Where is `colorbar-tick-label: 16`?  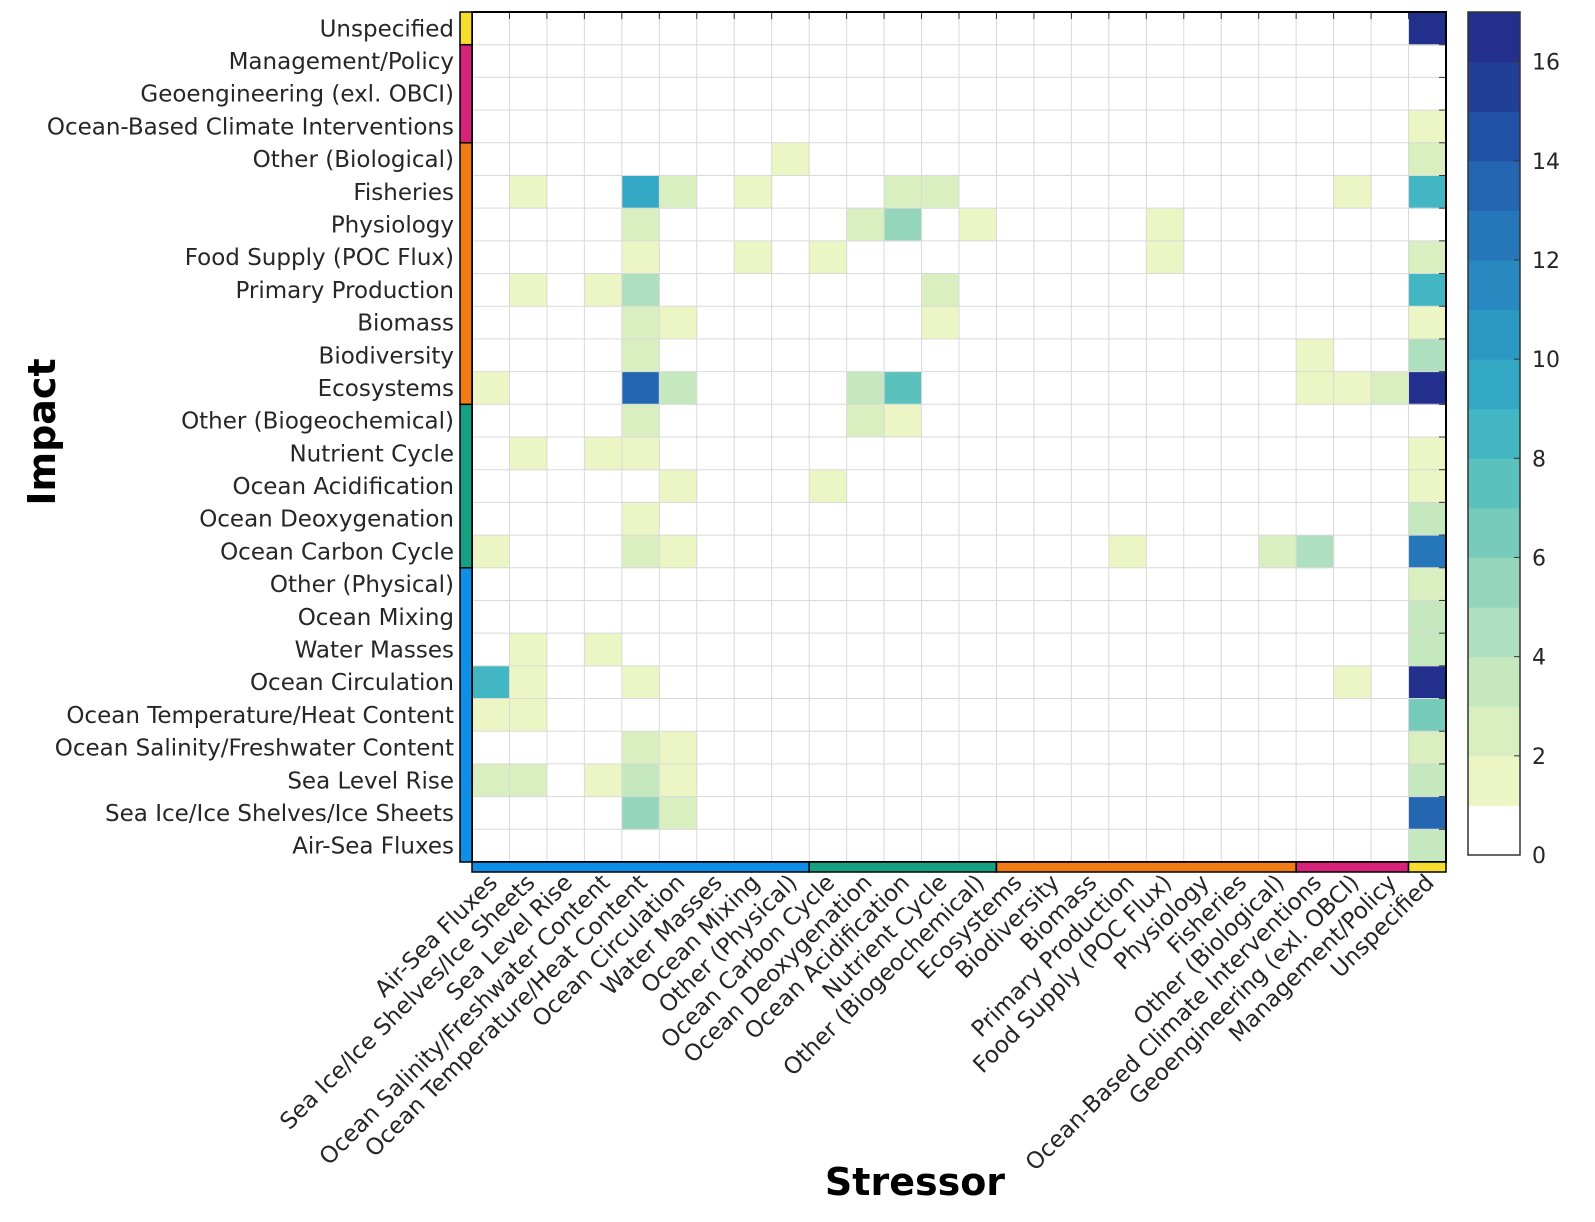
colorbar-tick-label: 16 is located at coordinates (1546, 63).